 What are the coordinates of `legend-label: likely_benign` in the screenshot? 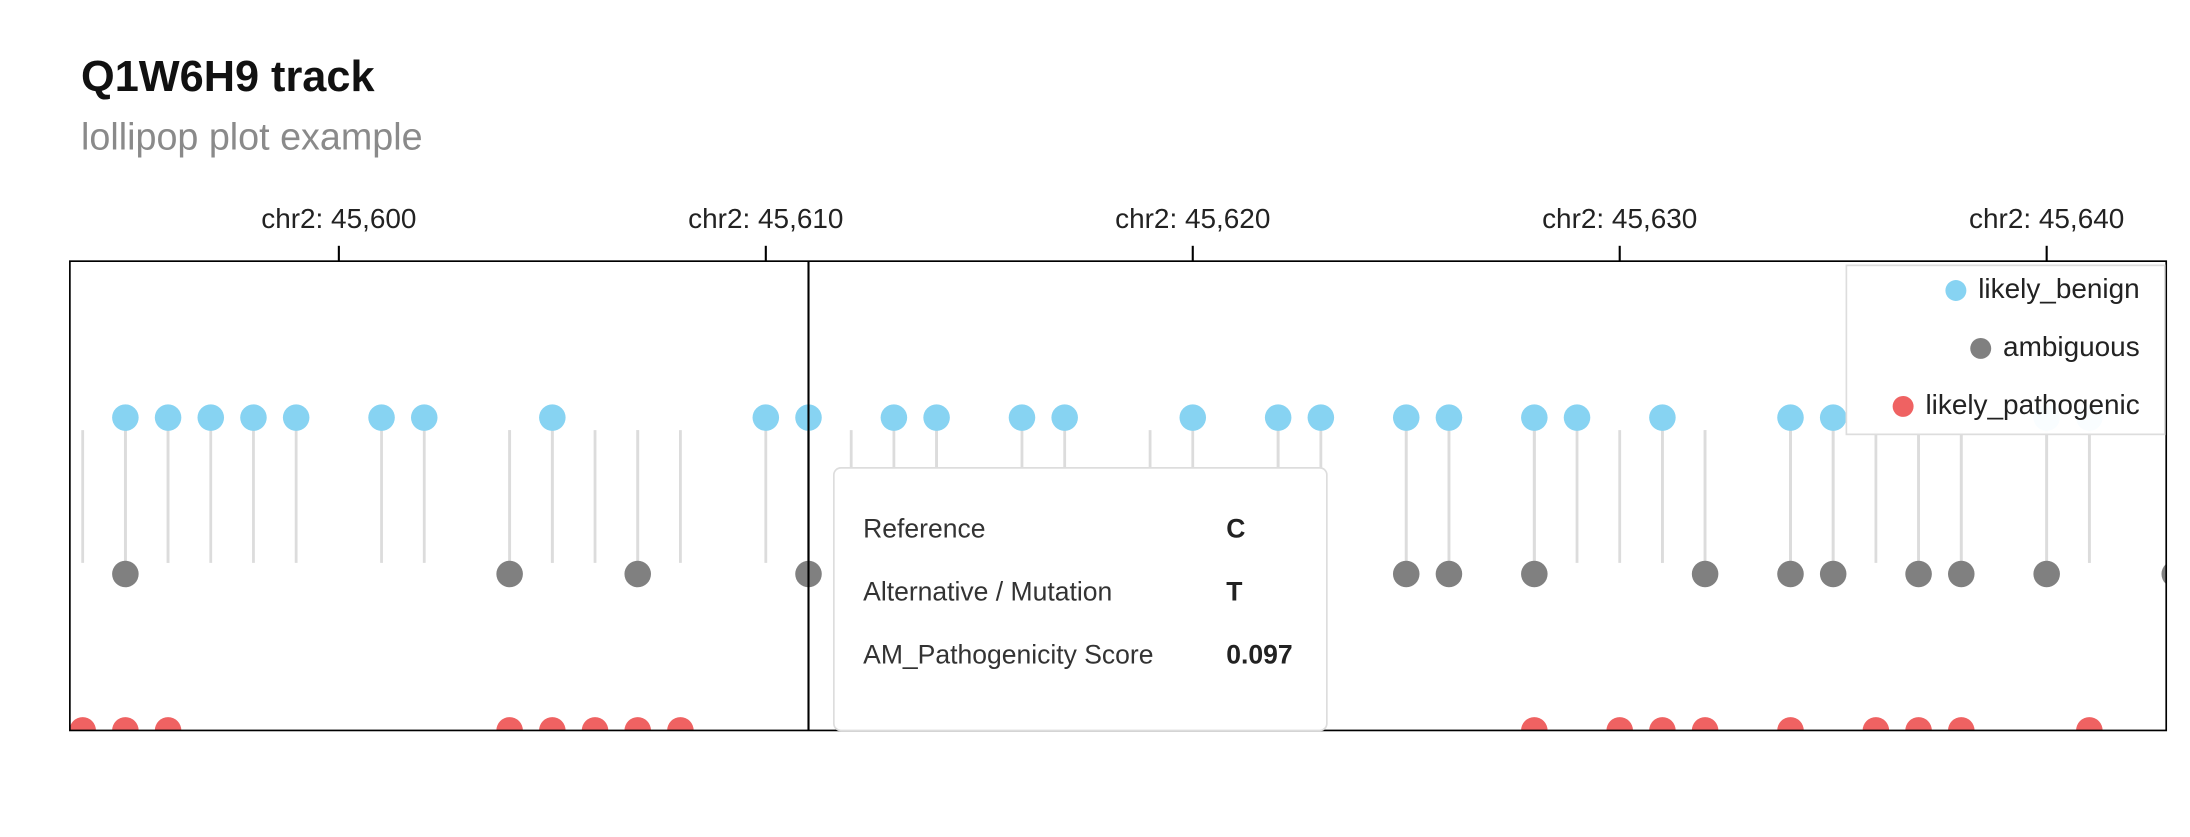 It's located at (2058, 288).